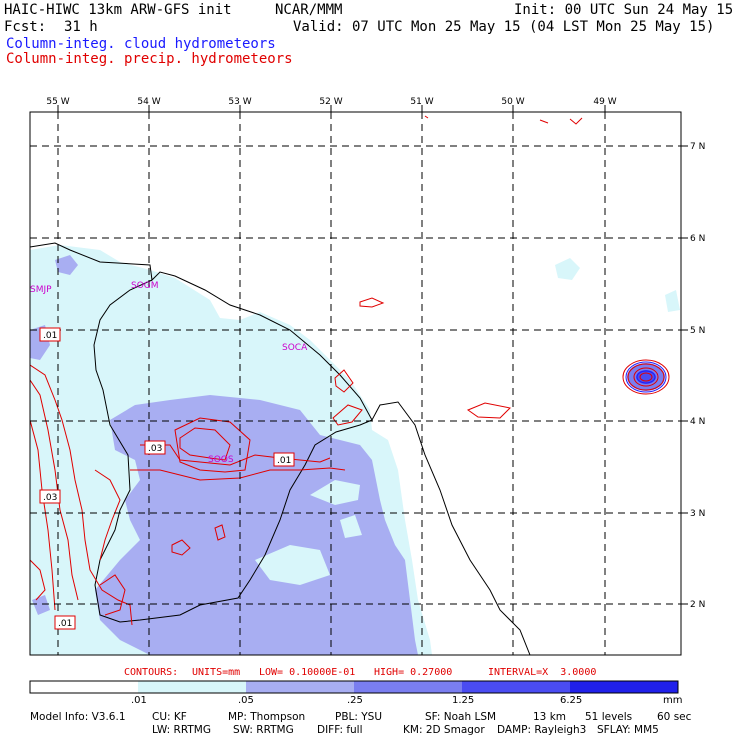 This screenshot has height=740, width=740. What do you see at coordinates (673, 700) in the screenshot?
I see `colorbar-unit: mm` at bounding box center [673, 700].